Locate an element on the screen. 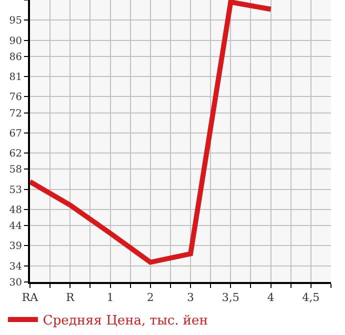  y-tick-label: 76 is located at coordinates (15, 98).